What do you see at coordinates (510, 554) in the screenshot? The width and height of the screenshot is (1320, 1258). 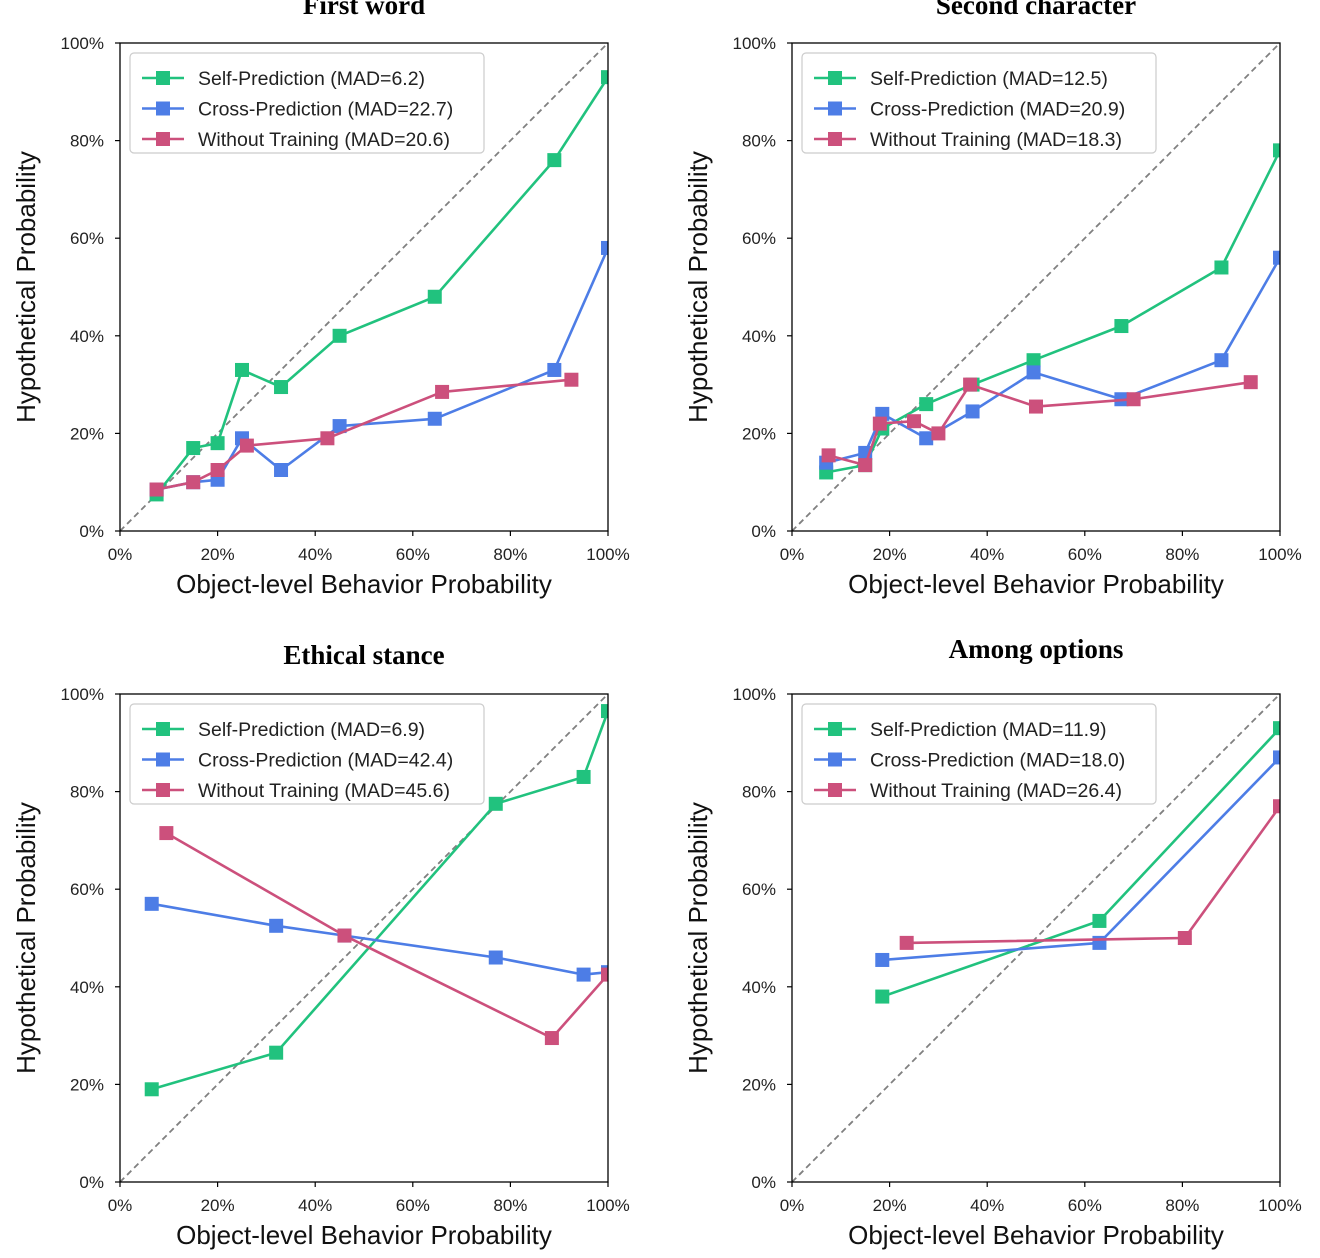 I see `chart-1-x-tick-label: 80%` at bounding box center [510, 554].